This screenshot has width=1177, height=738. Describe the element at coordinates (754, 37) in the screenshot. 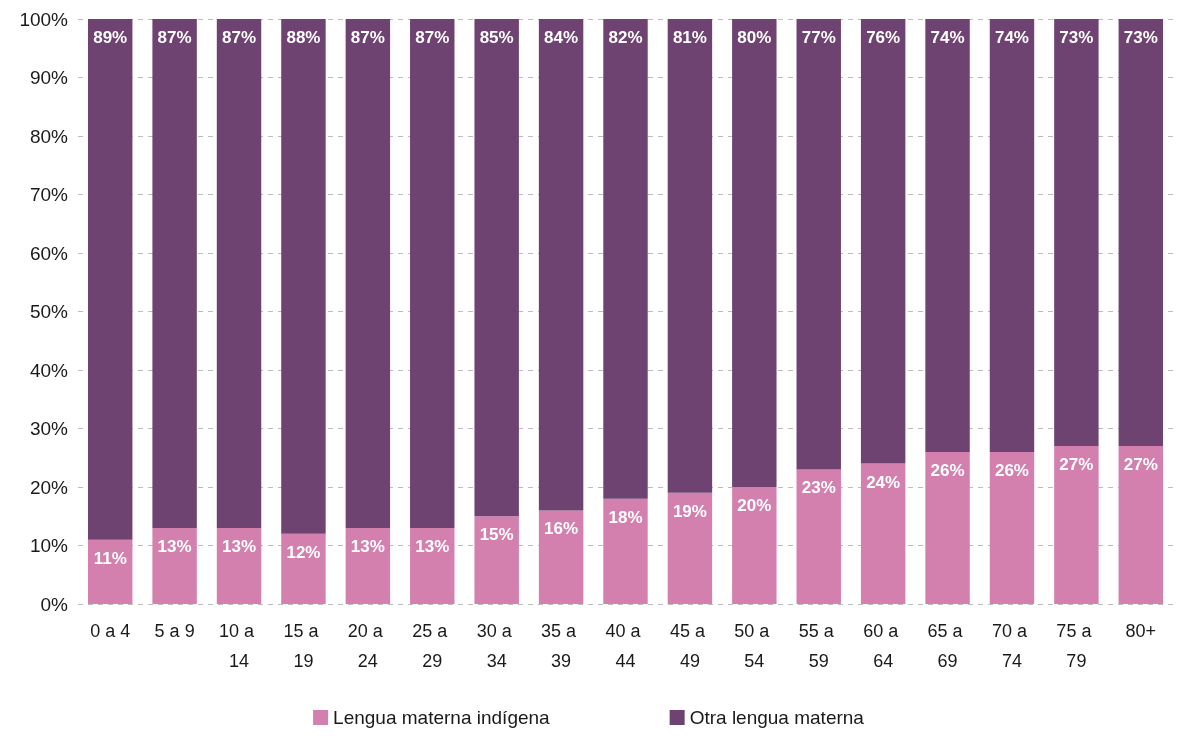

I see `data-label: 80%` at that location.